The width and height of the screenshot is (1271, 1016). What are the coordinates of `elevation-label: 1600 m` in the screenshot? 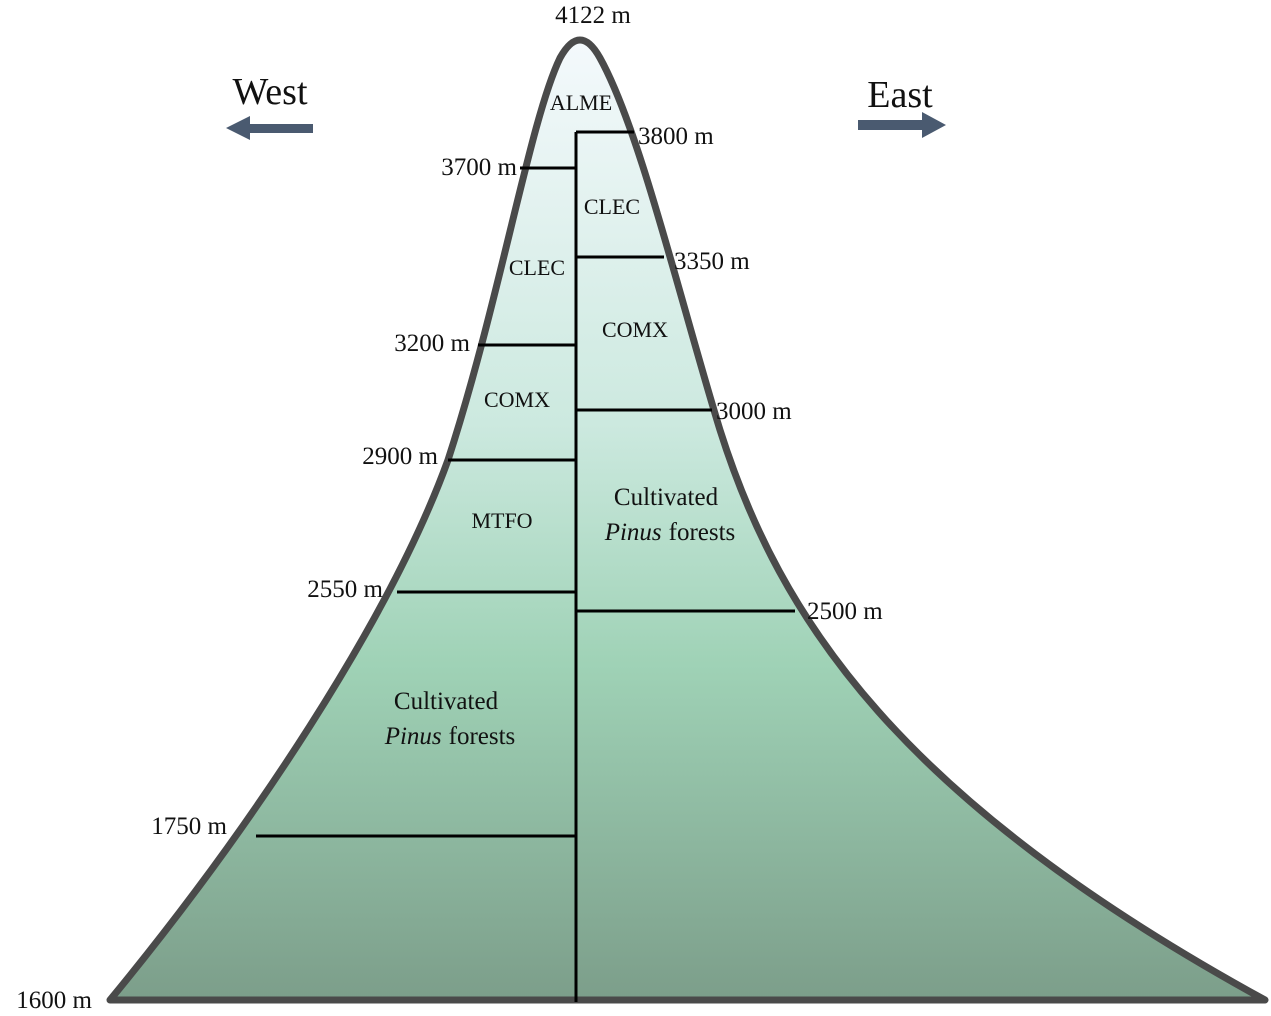 It's located at (54, 1000).